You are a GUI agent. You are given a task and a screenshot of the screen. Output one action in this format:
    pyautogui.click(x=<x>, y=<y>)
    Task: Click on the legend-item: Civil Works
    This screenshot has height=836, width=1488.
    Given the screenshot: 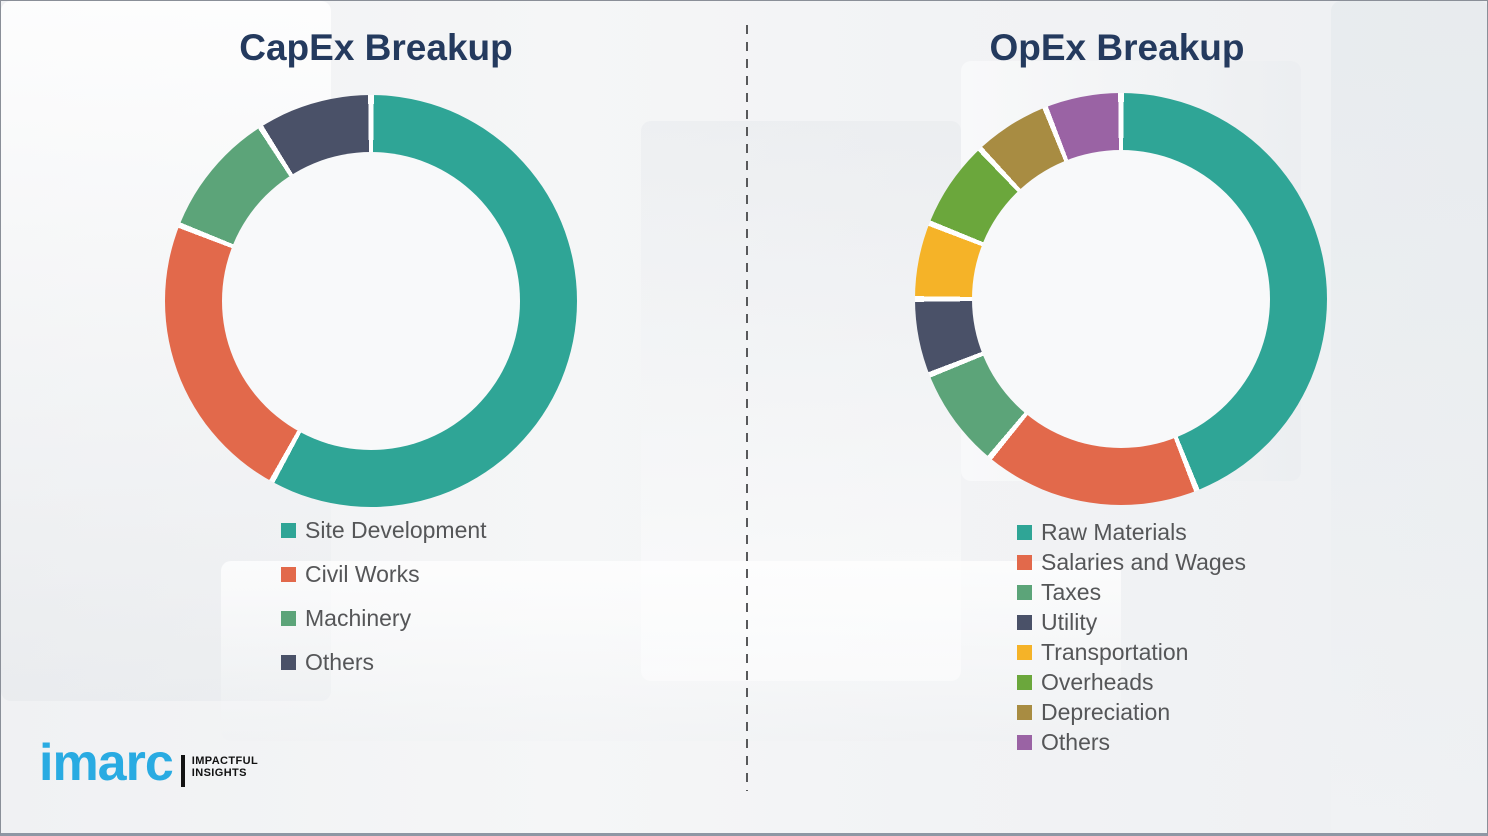 What is the action you would take?
    pyautogui.click(x=384, y=574)
    